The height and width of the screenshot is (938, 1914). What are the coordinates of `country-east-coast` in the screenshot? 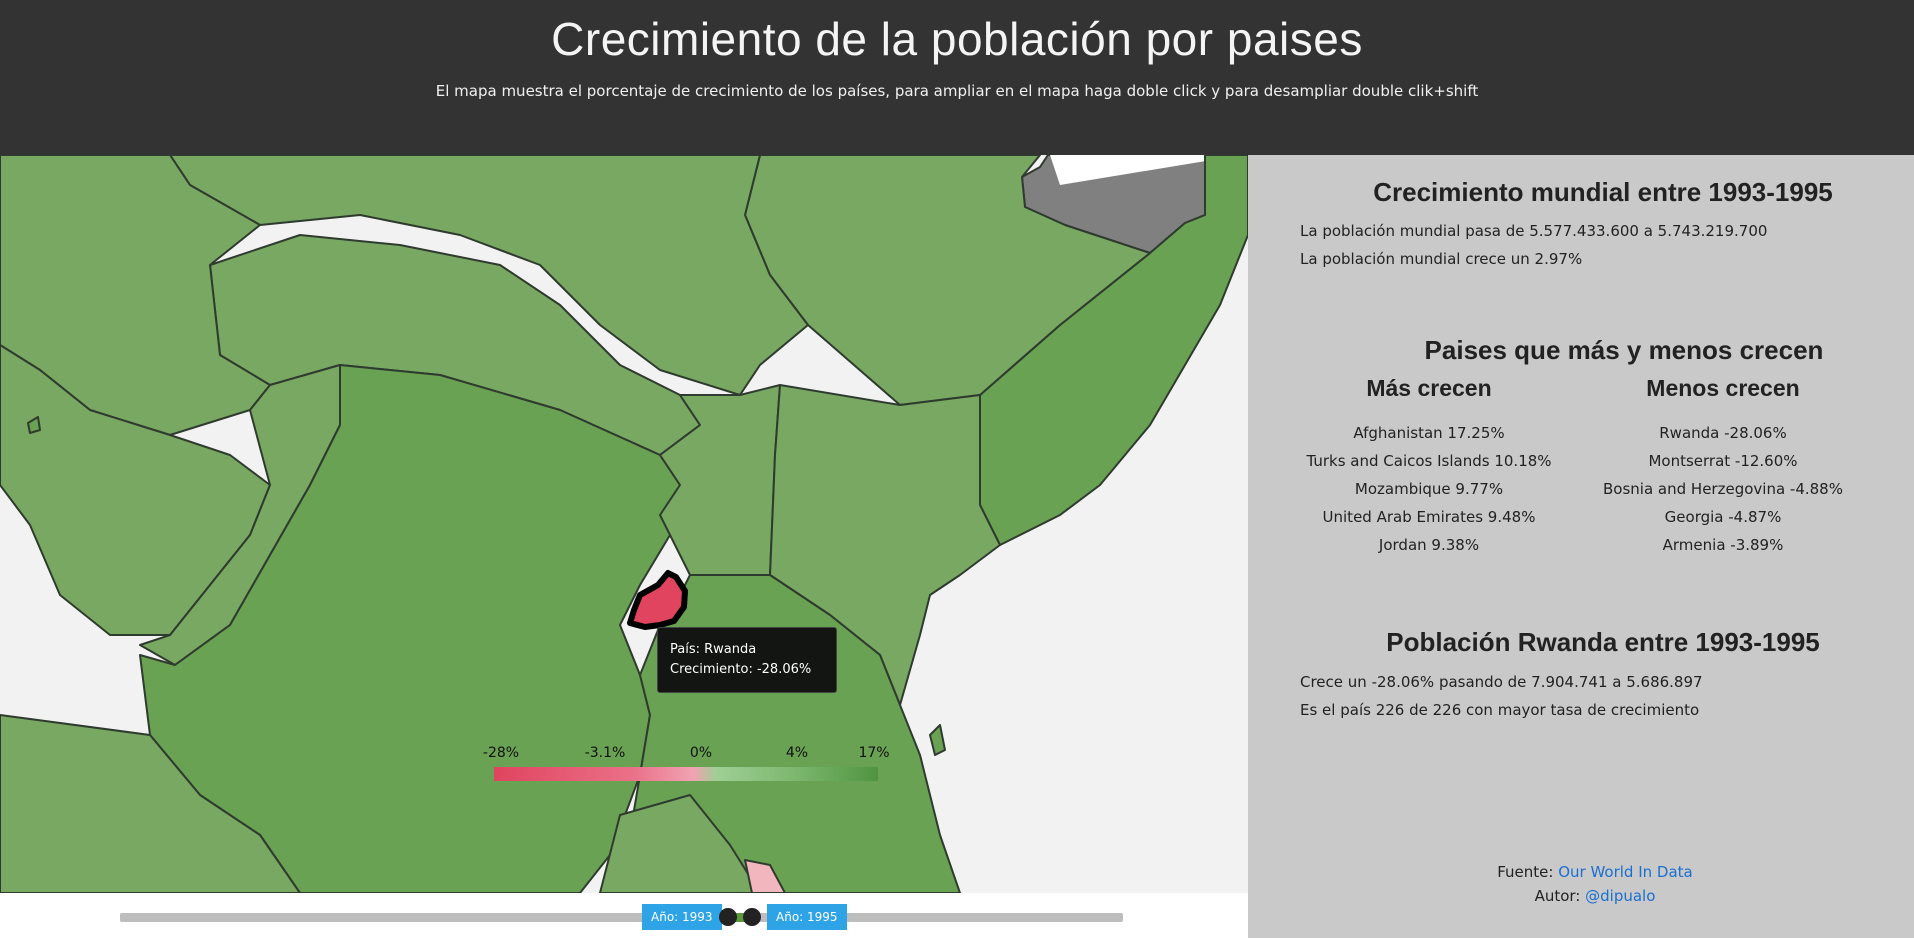 It's located at (1113, 350).